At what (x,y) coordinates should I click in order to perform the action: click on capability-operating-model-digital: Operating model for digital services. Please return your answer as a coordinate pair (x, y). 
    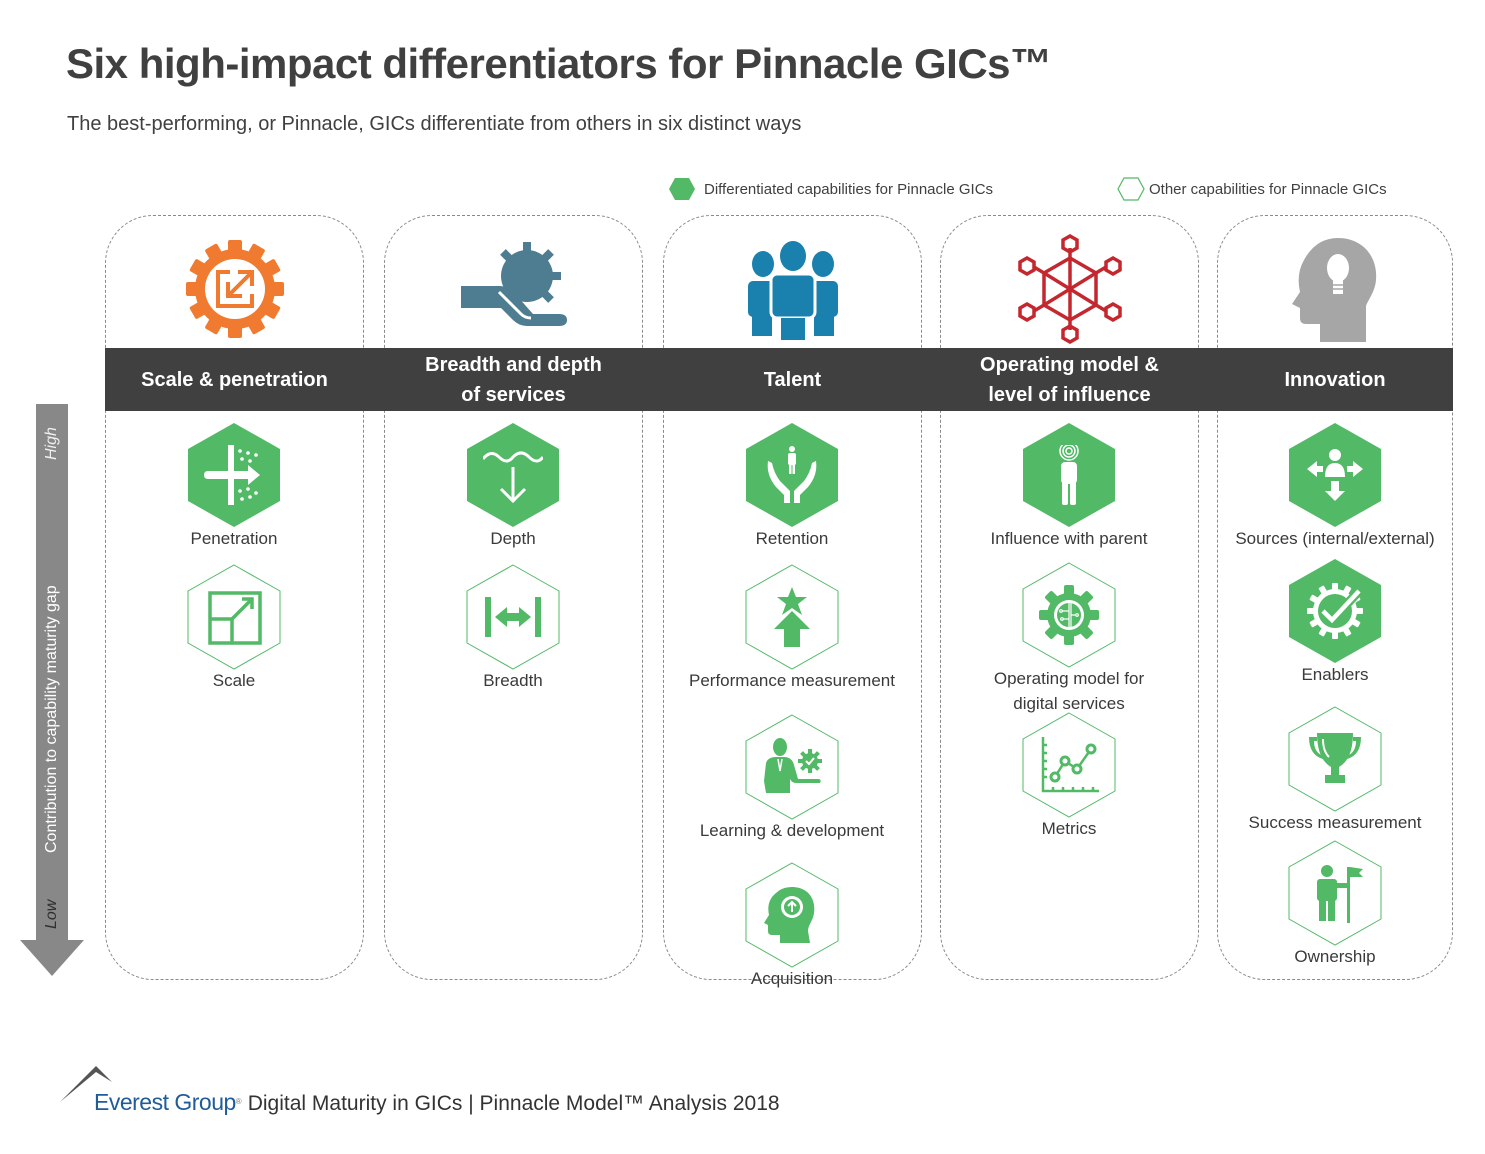
    Looking at the image, I should click on (1069, 639).